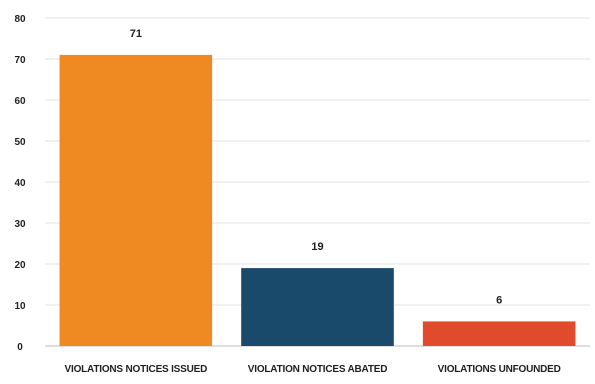 Image resolution: width=595 pixels, height=384 pixels. Describe the element at coordinates (20, 60) in the screenshot. I see `y-tick-label: 70` at that location.